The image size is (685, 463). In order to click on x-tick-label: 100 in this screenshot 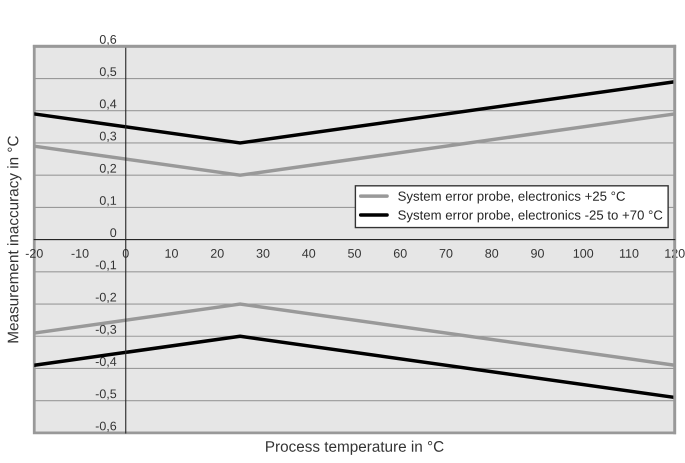, I will do `click(584, 253)`.